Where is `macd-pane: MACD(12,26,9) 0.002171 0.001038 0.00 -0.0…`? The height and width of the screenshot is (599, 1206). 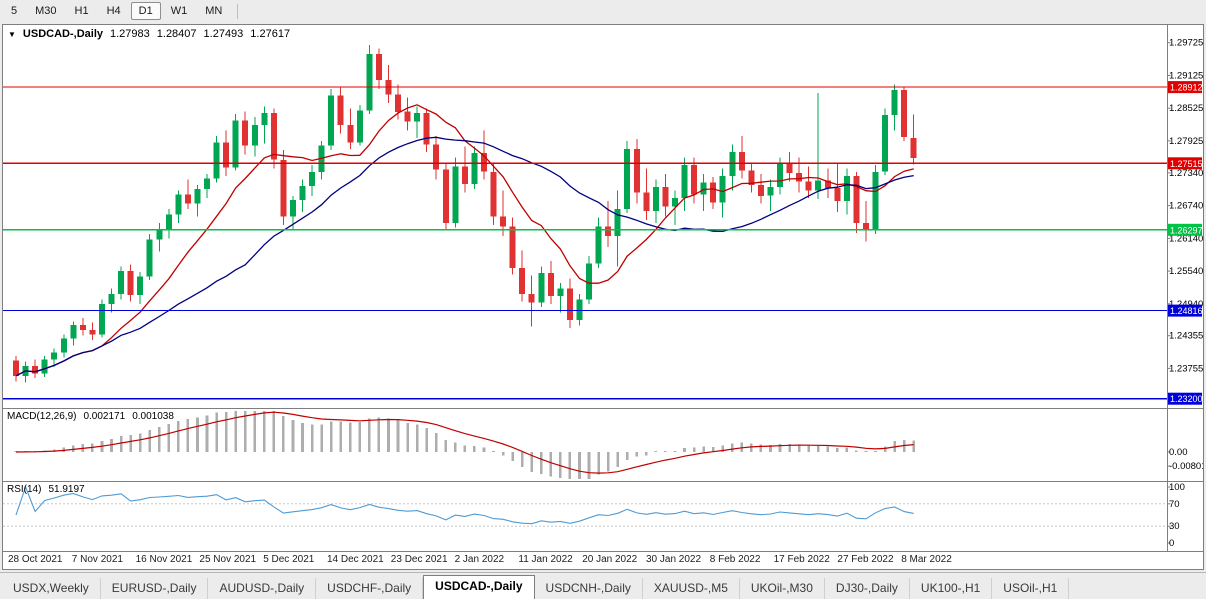
macd-pane: MACD(12,26,9) 0.002171 0.001038 0.00 -0.0… is located at coordinates (603, 445).